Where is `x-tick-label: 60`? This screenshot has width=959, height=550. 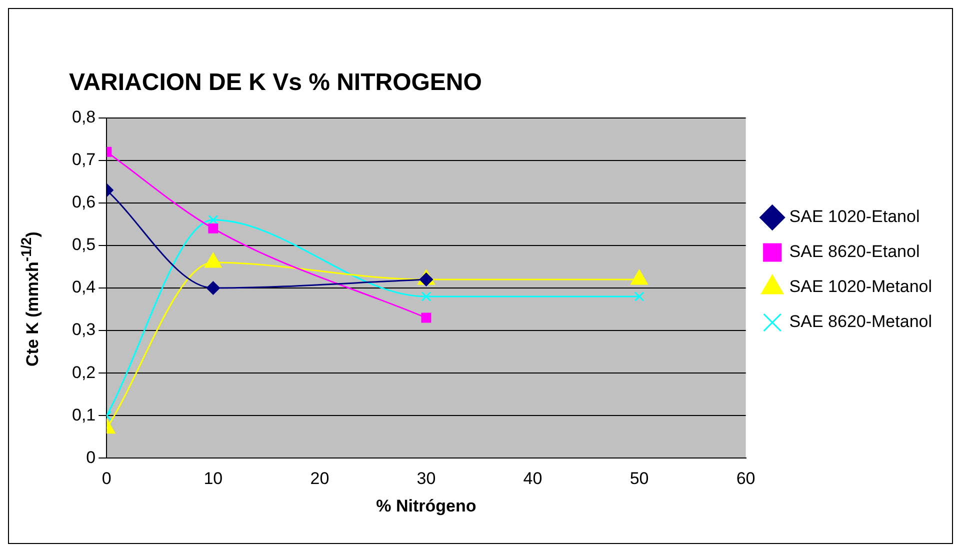
x-tick-label: 60 is located at coordinates (746, 478).